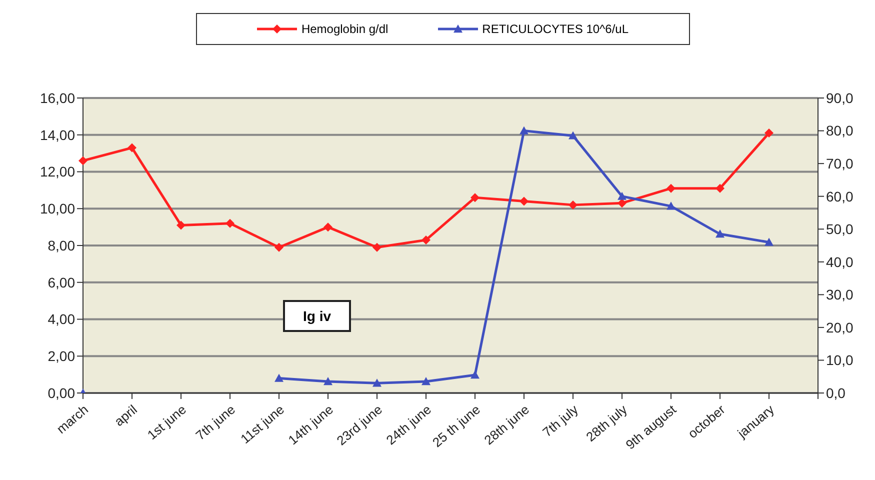 This screenshot has width=875, height=480. What do you see at coordinates (62, 356) in the screenshot?
I see `y-tick-label: 2,00` at bounding box center [62, 356].